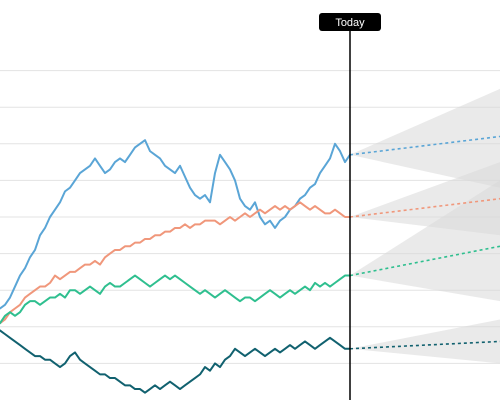 This screenshot has width=500, height=400. I want to click on today-label-text: Today, so click(350, 23).